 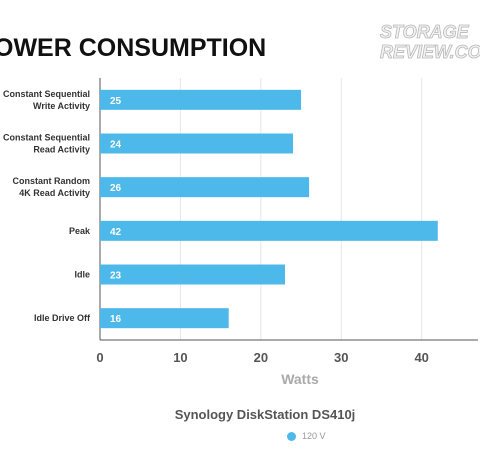 I want to click on category-label: Constant Sequential Write Activity, so click(x=46, y=100).